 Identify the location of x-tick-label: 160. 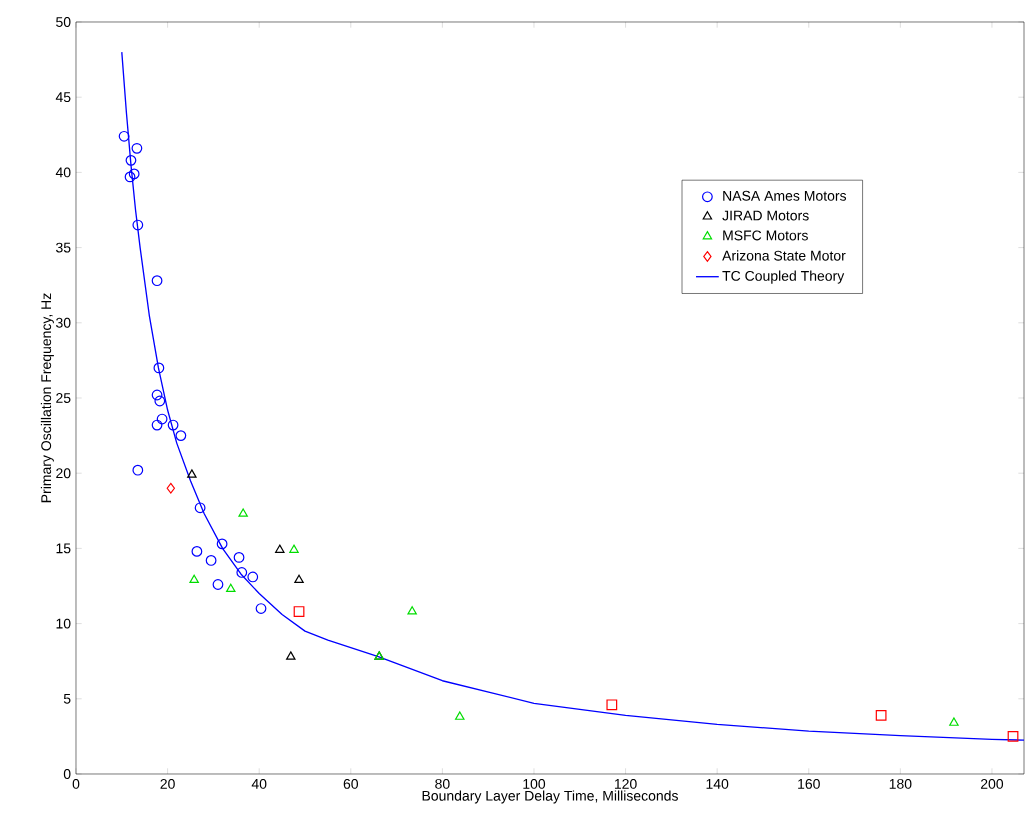
(809, 783).